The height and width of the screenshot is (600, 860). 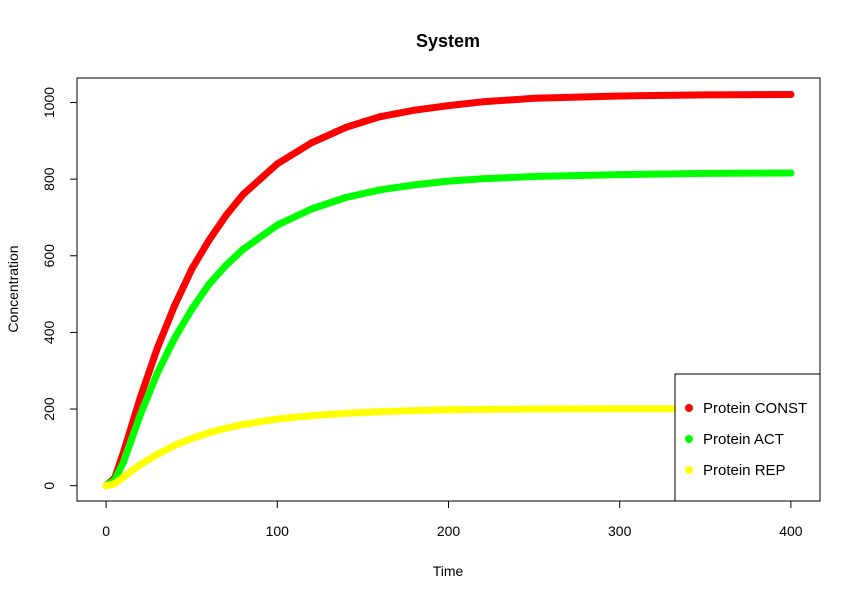 I want to click on y-axis-title: Concentration, so click(x=13, y=288).